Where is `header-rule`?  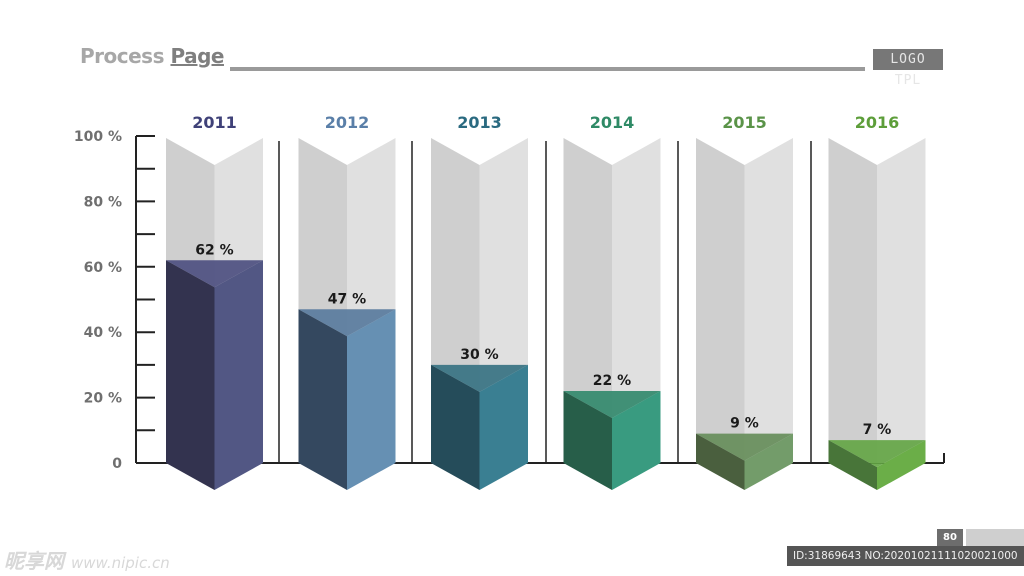 header-rule is located at coordinates (547, 69).